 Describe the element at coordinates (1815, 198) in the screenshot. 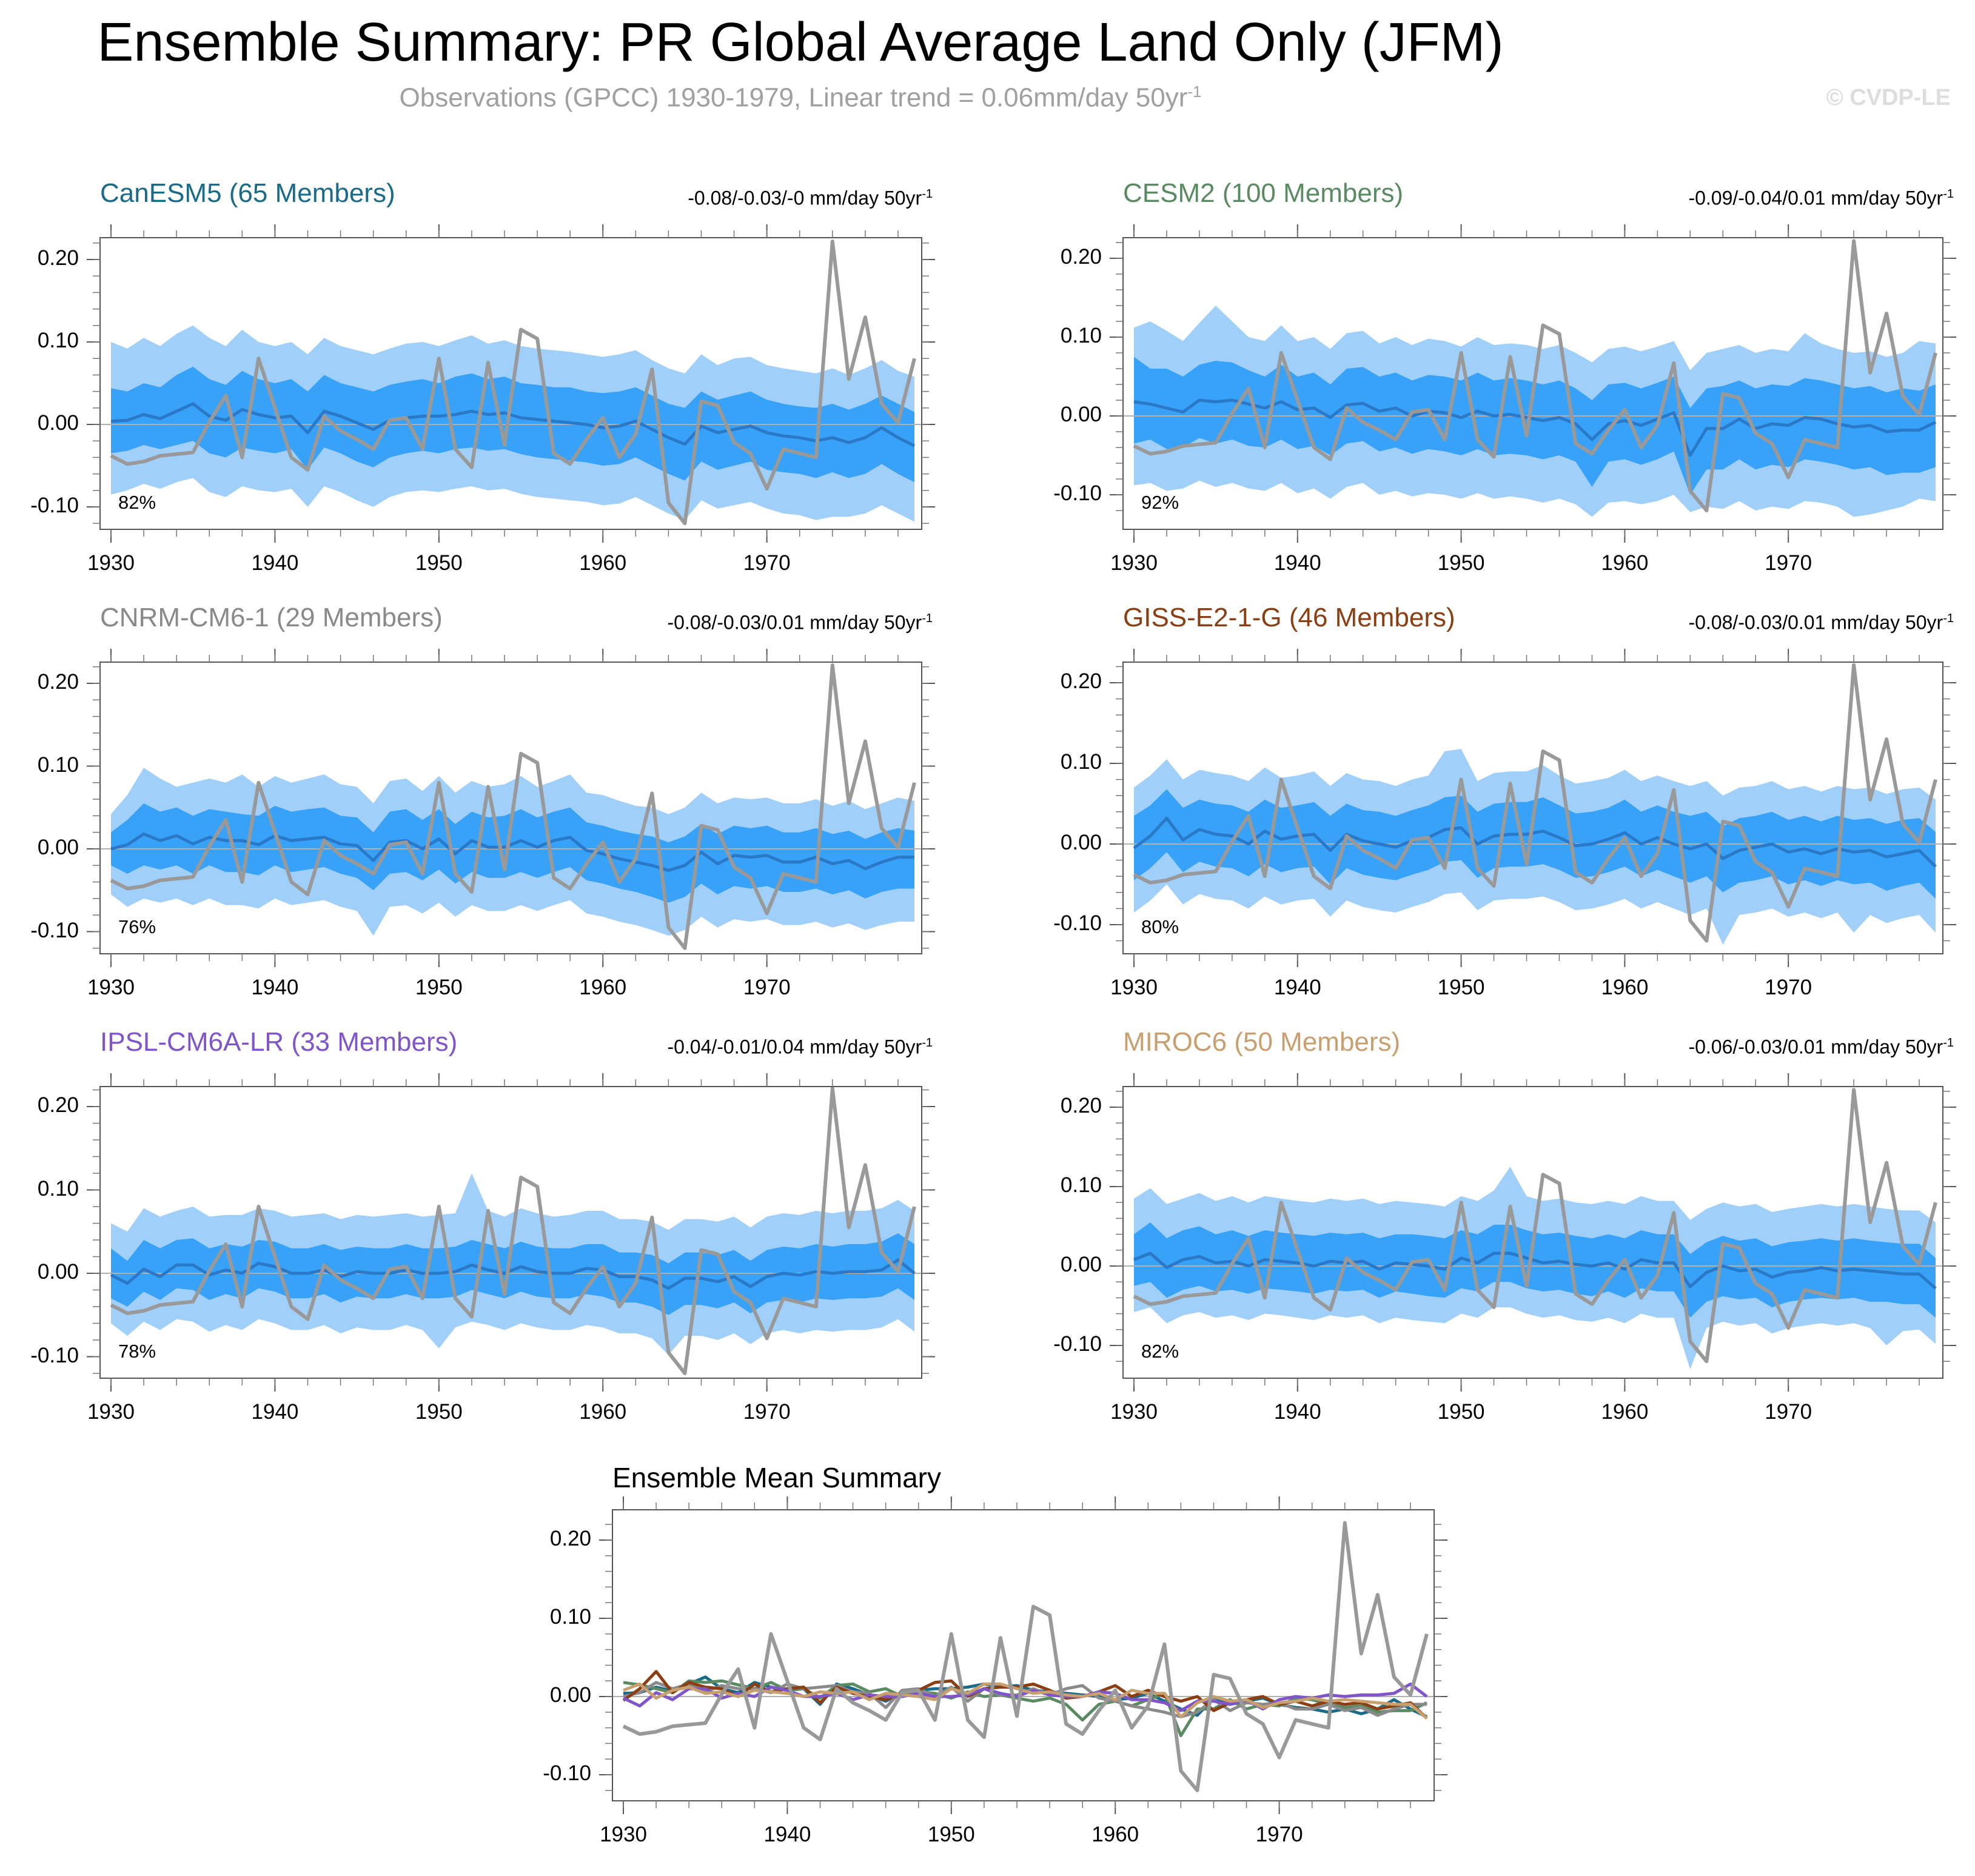

I see `trend-range-text: -0.09/-0.04/0.01 mm/day 50yr` at that location.